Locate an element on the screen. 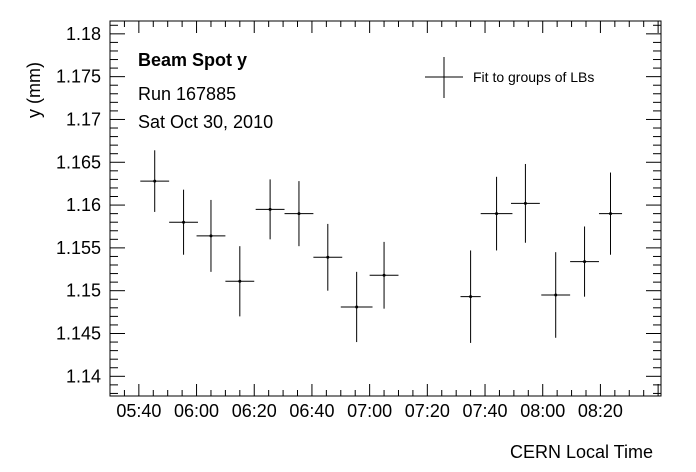  x-tick-label: 08:20 is located at coordinates (600, 411).